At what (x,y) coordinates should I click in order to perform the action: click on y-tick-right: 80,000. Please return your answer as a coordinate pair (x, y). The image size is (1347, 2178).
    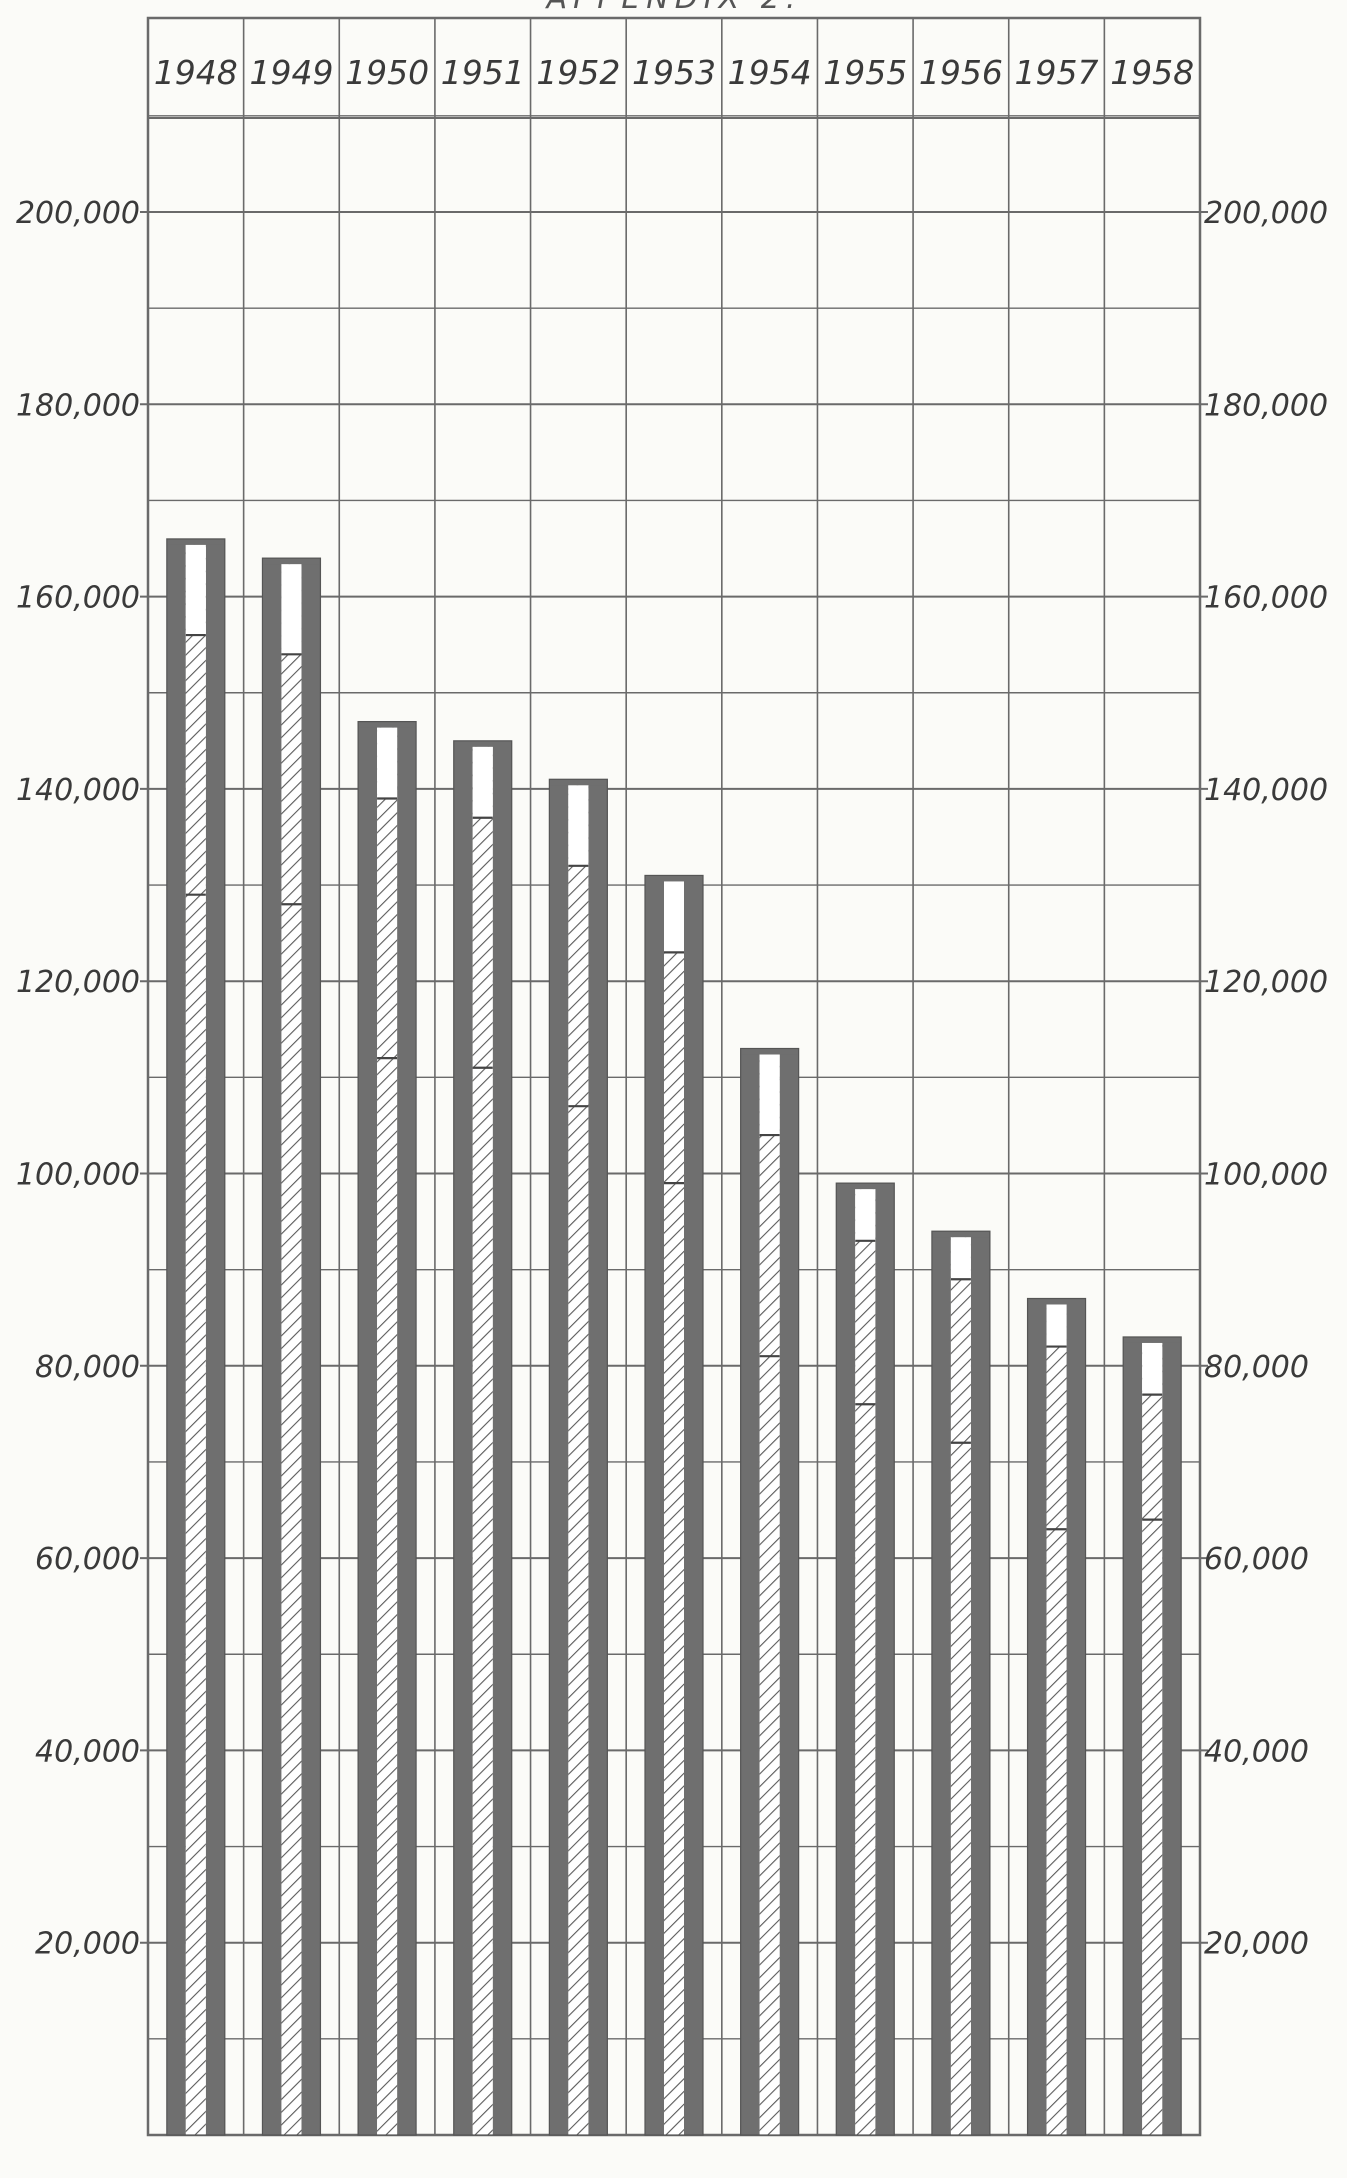
    Looking at the image, I should click on (1256, 1367).